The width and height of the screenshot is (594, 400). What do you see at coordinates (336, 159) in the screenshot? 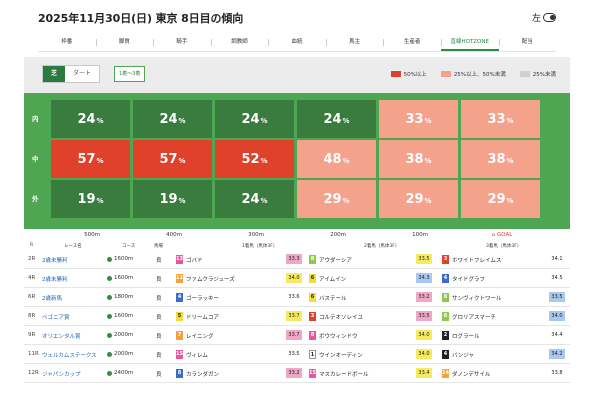
I see `hotzone-cell: 48%` at bounding box center [336, 159].